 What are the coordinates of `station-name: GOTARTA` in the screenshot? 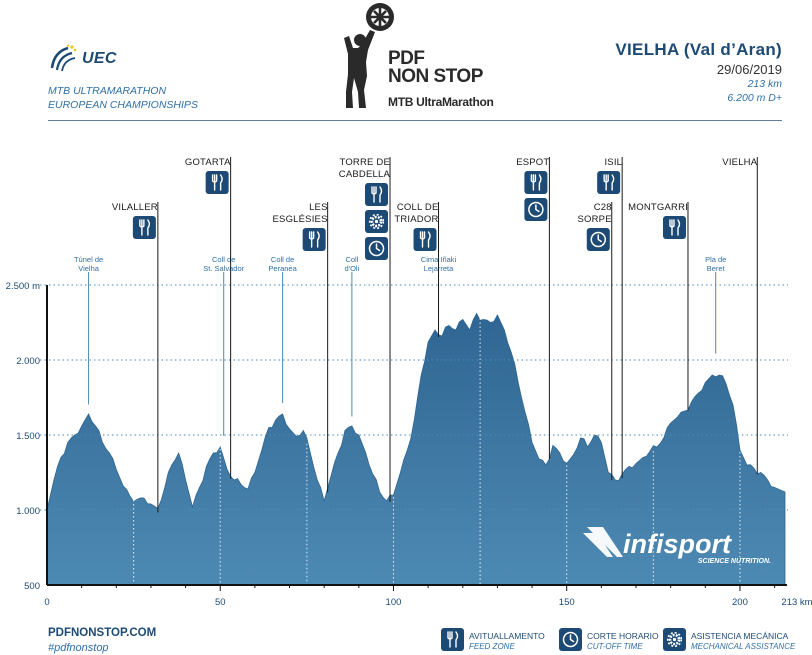 It's located at (208, 162).